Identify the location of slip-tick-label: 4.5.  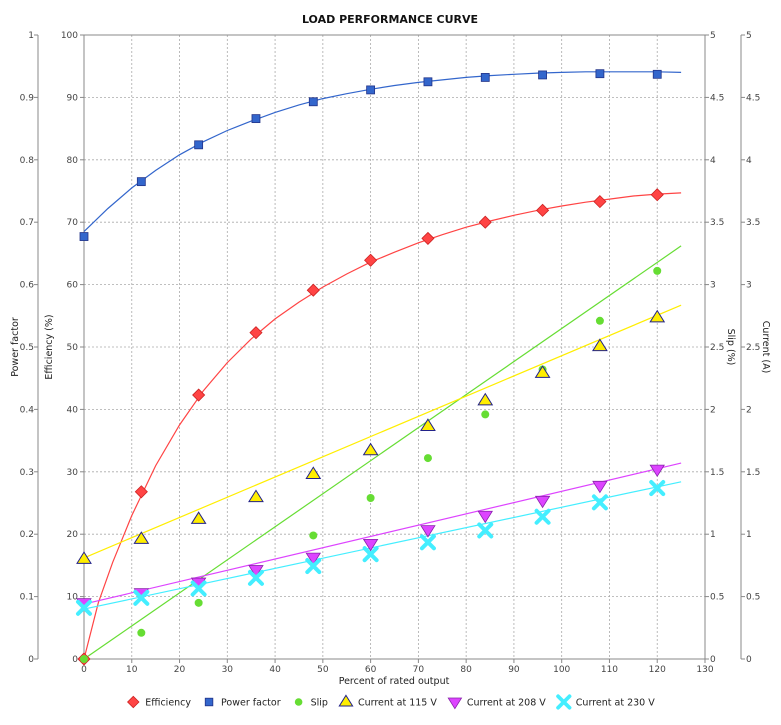
(717, 98).